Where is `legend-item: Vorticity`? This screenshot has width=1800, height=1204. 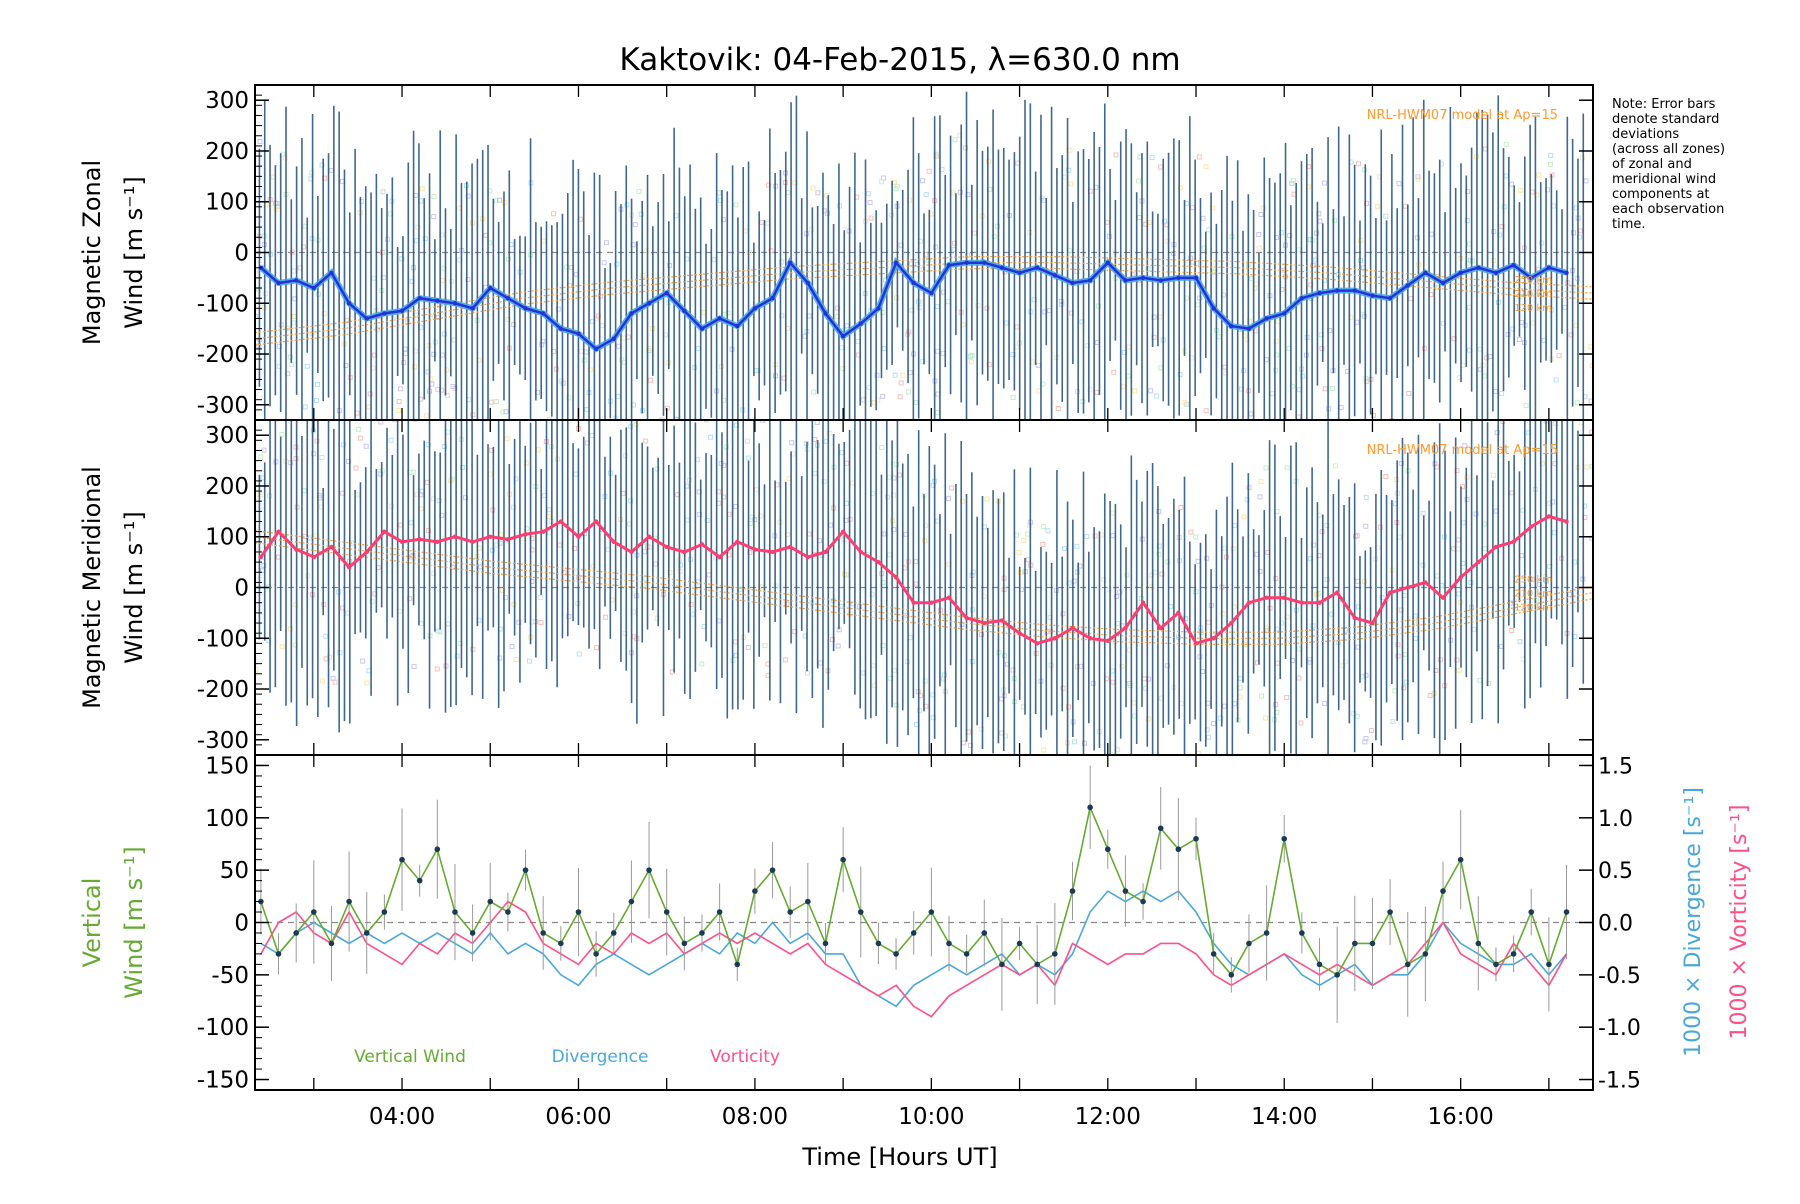
legend-item: Vorticity is located at coordinates (745, 1057).